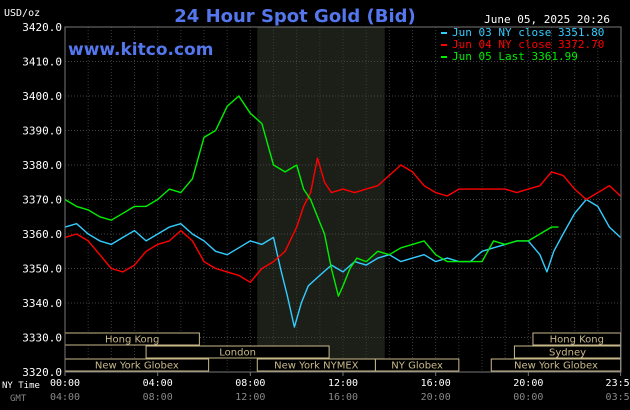 The width and height of the screenshot is (630, 410). What do you see at coordinates (42, 62) in the screenshot?
I see `y-tick-label: 3410.0` at bounding box center [42, 62].